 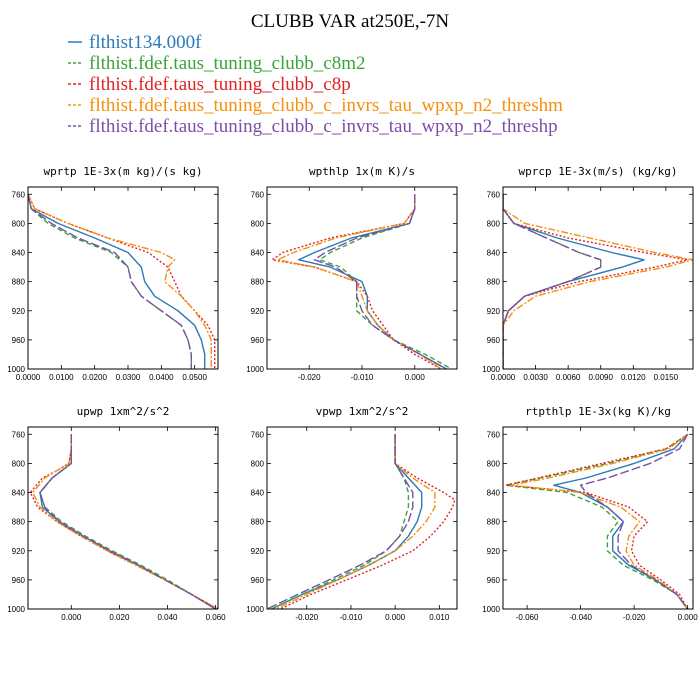 What do you see at coordinates (167, 617) in the screenshot?
I see `x-tick-label: 0.040` at bounding box center [167, 617].